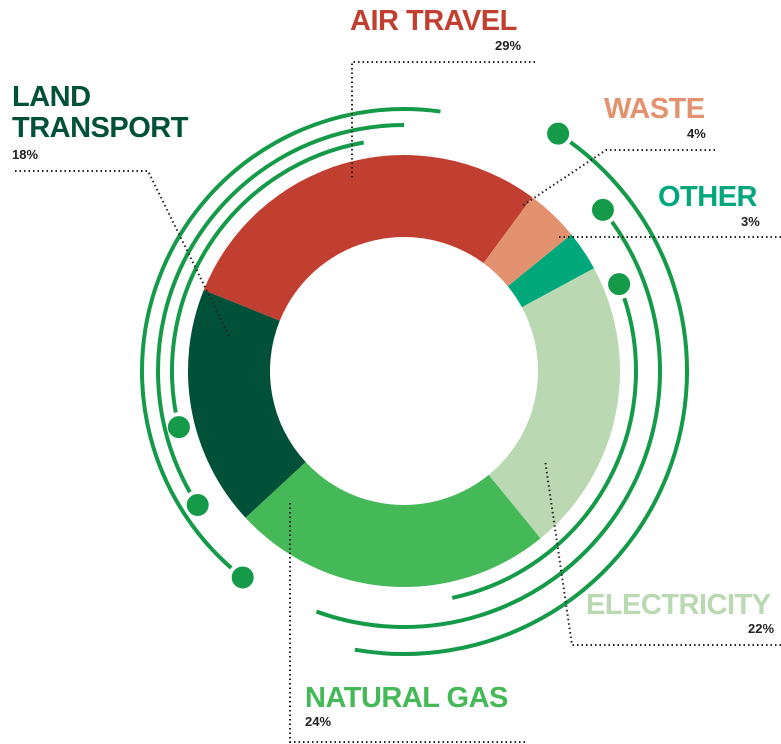 The image size is (781, 744). Describe the element at coordinates (318, 721) in the screenshot. I see `value-label: 24%` at that location.